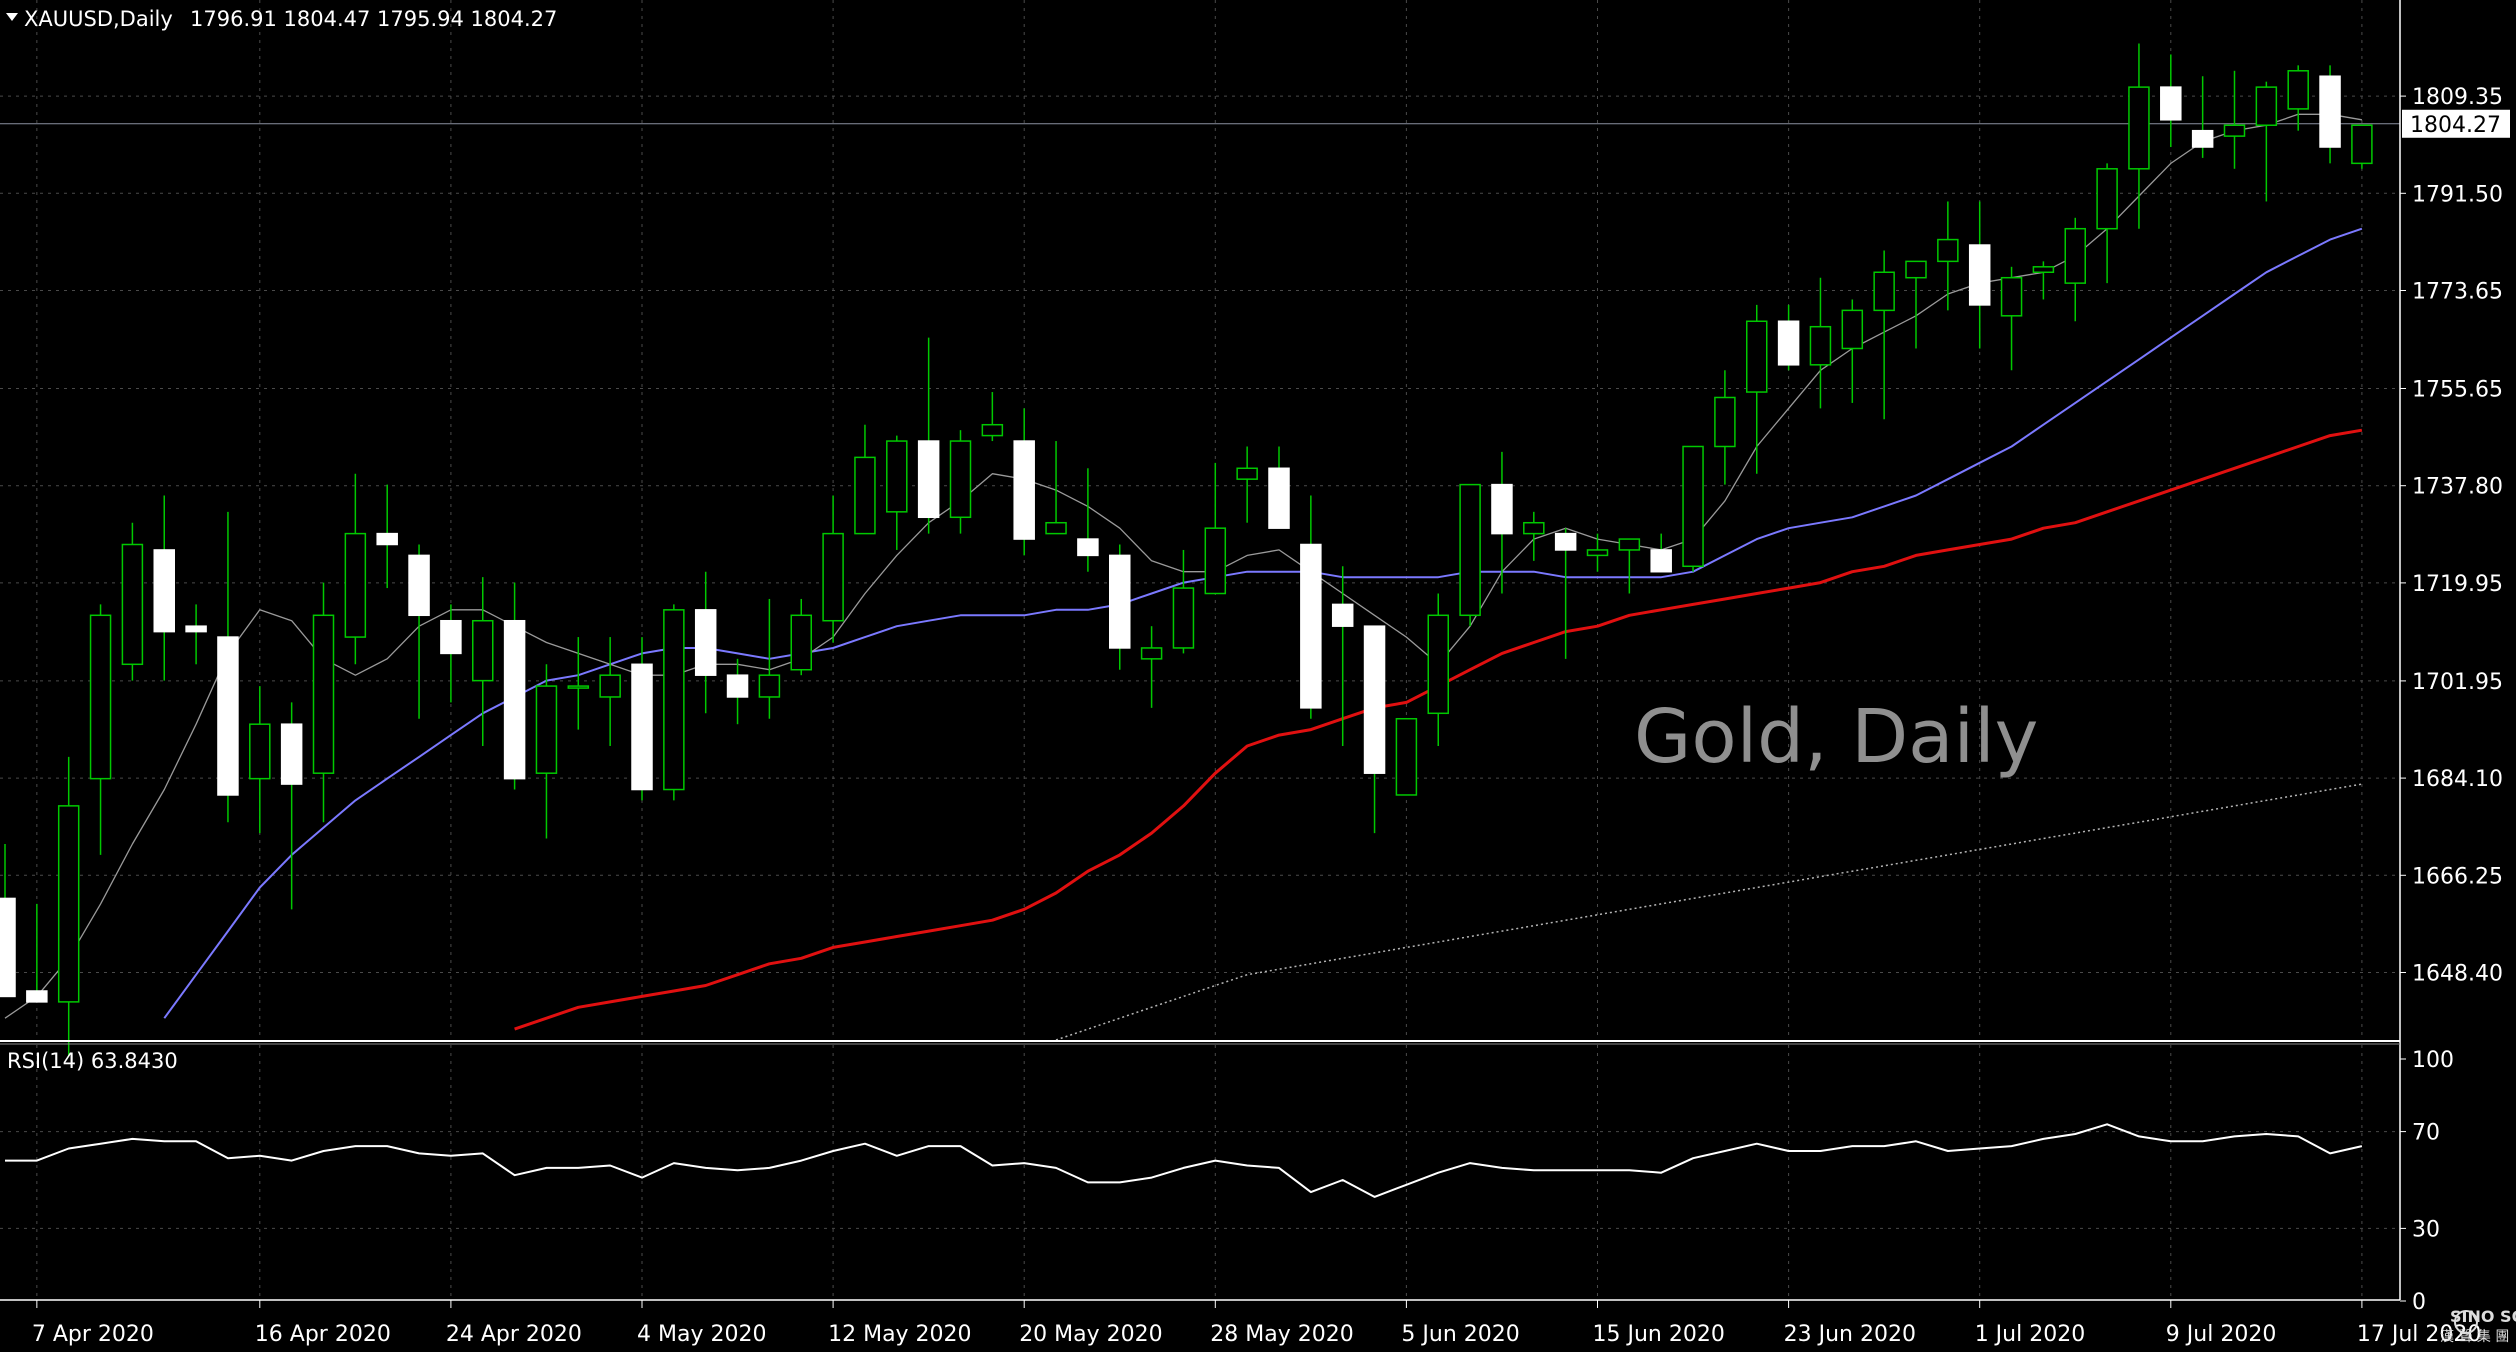  What do you see at coordinates (2483, 1316) in the screenshot?
I see `logo-text: SINO SOUND` at bounding box center [2483, 1316].